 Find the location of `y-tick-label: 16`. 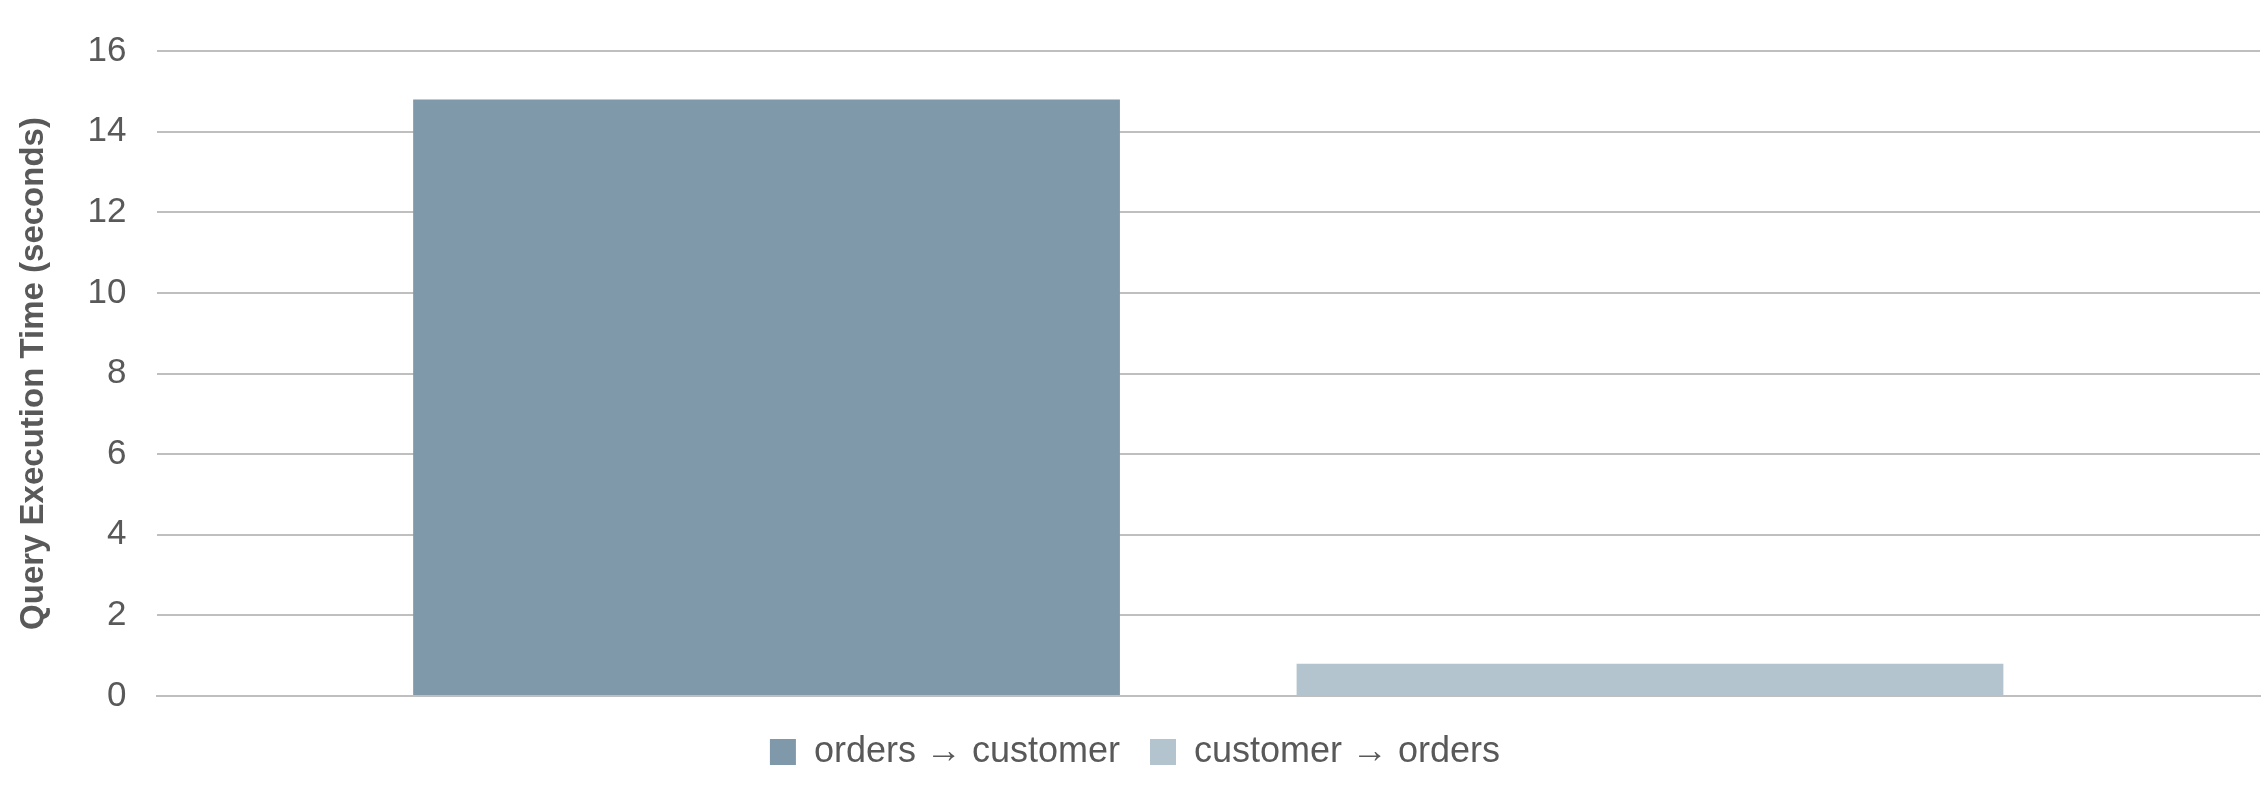

y-tick-label: 16 is located at coordinates (107, 48).